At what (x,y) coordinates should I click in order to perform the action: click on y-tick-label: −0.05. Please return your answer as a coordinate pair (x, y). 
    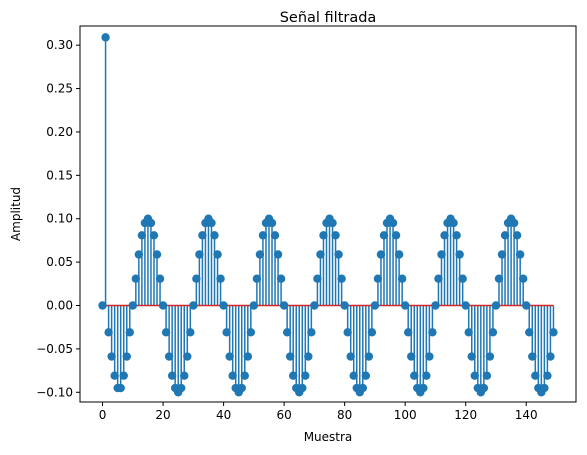
    Looking at the image, I should click on (54, 349).